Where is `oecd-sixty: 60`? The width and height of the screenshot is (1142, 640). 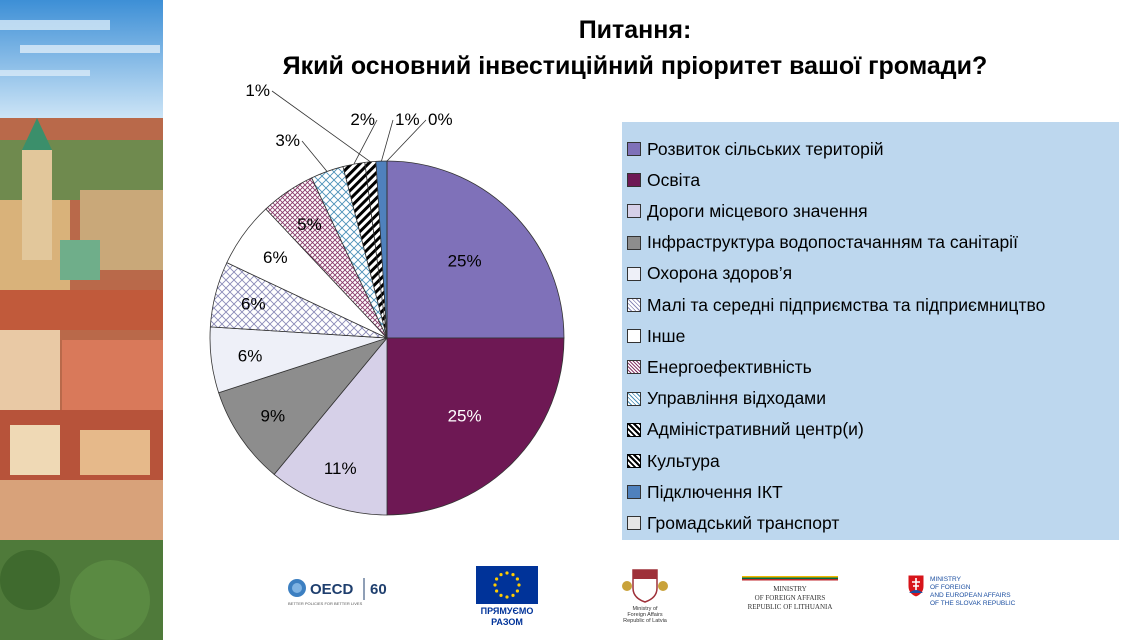 oecd-sixty: 60 is located at coordinates (378, 589).